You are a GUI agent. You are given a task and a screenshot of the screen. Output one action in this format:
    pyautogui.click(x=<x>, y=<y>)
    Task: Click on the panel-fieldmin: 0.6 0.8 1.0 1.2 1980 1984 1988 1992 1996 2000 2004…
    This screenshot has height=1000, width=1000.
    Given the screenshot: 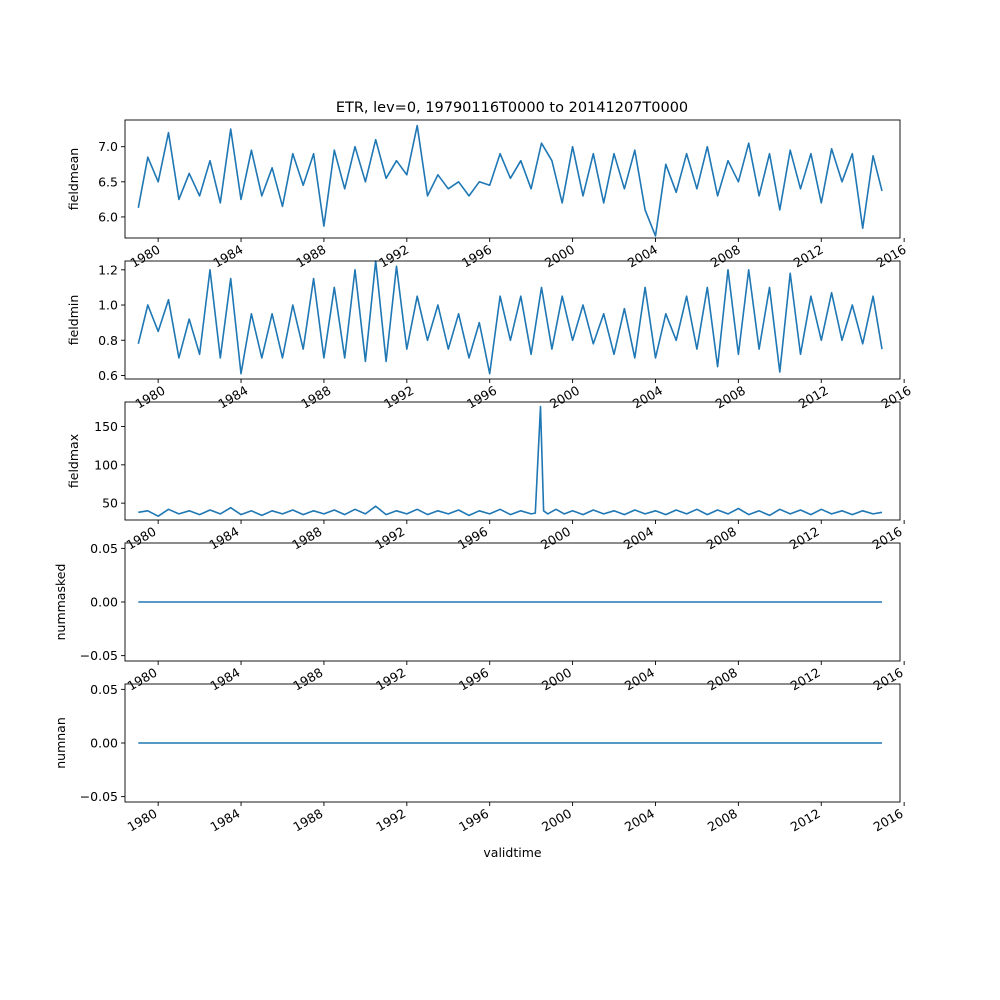 What is the action you would take?
    pyautogui.click(x=490, y=336)
    